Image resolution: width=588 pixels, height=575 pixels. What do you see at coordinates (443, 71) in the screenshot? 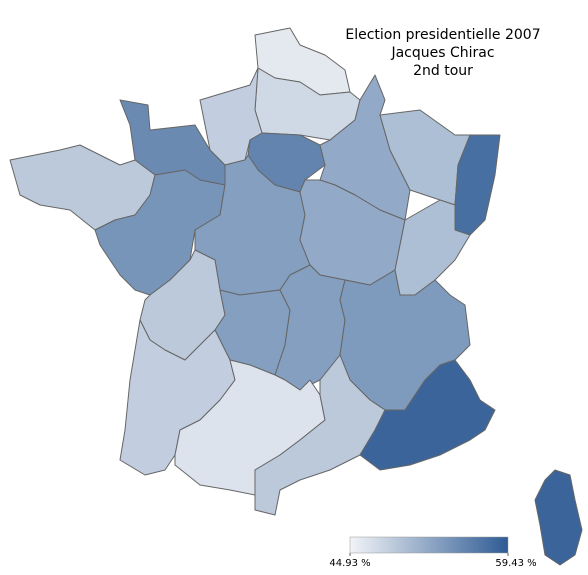
I see `title-line: 2nd tour` at bounding box center [443, 71].